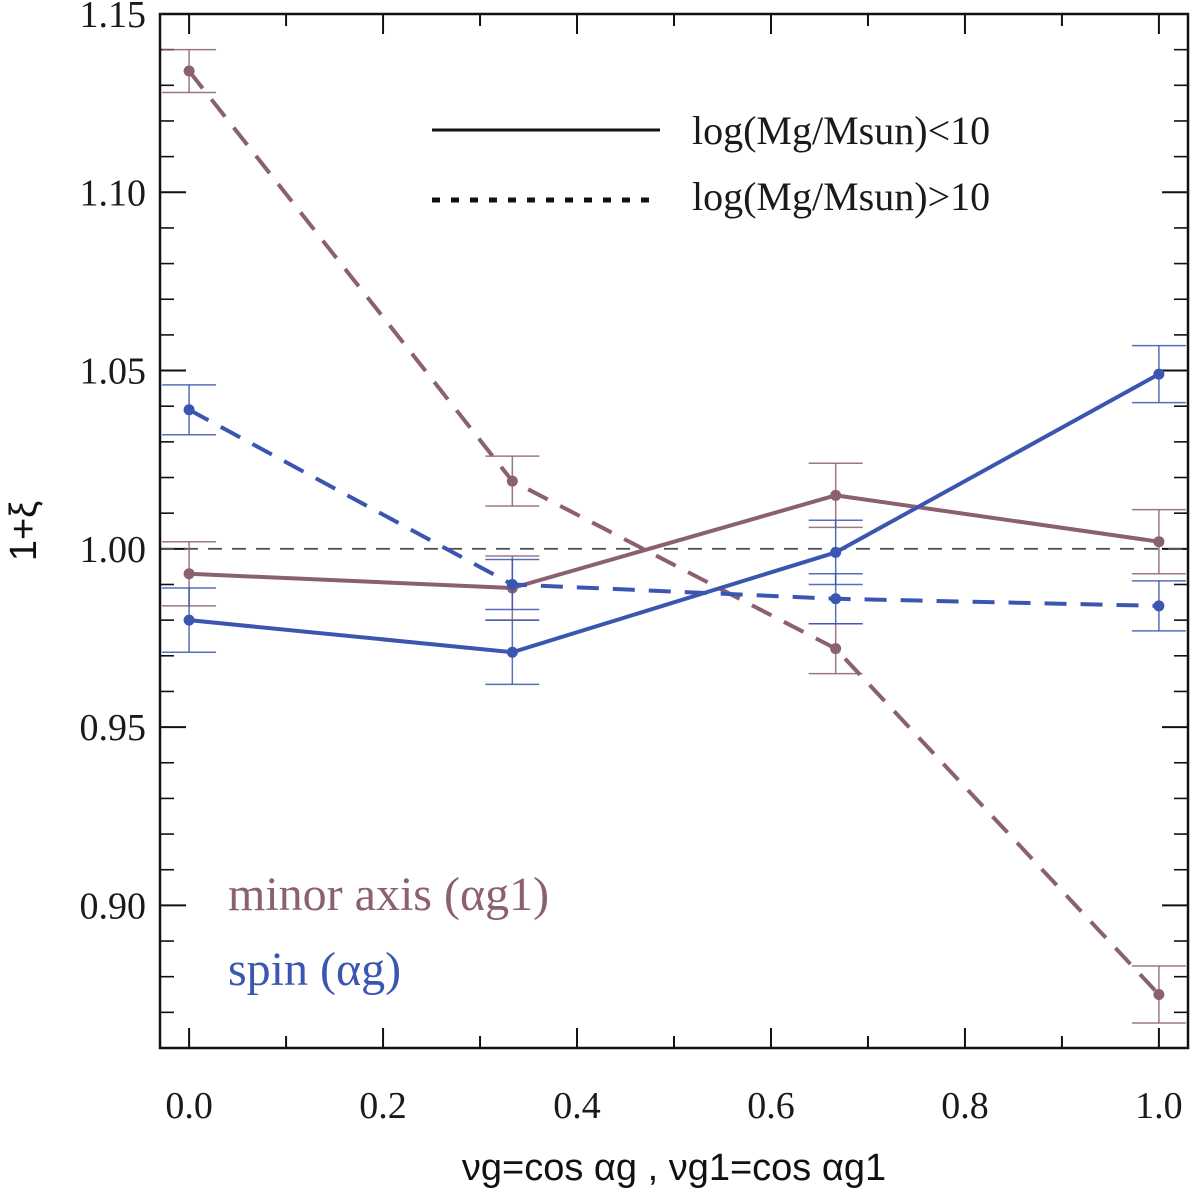  What do you see at coordinates (113, 372) in the screenshot?
I see `y-tick-label: 1.05` at bounding box center [113, 372].